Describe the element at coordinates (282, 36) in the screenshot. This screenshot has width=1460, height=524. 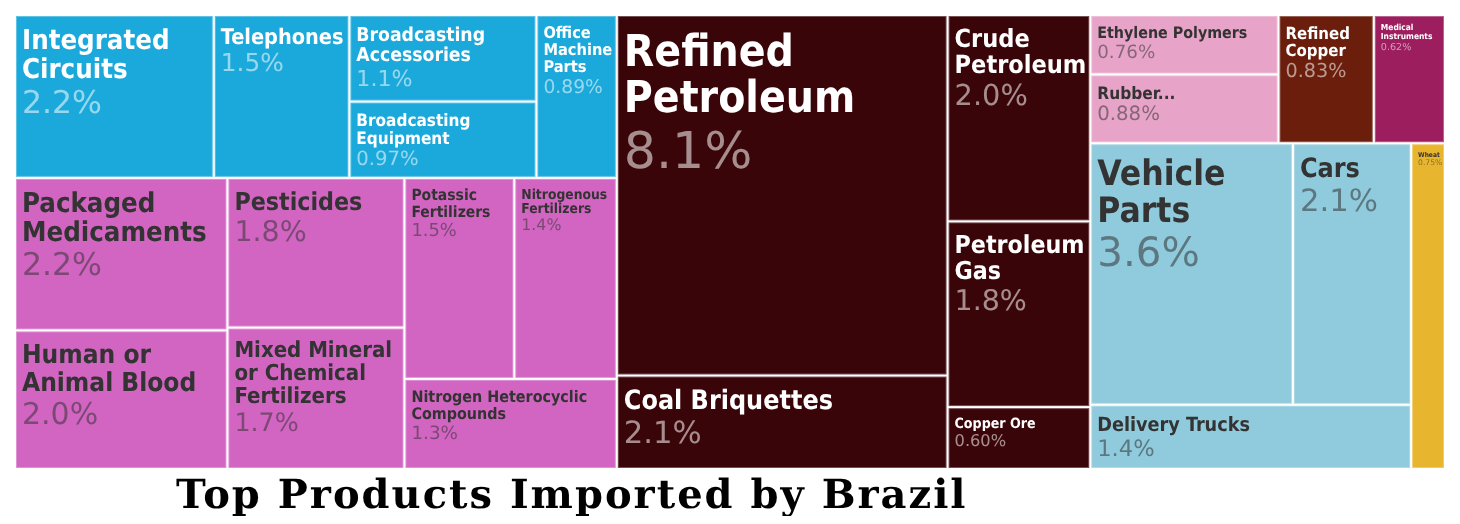
I see `category-label: Telephones` at that location.